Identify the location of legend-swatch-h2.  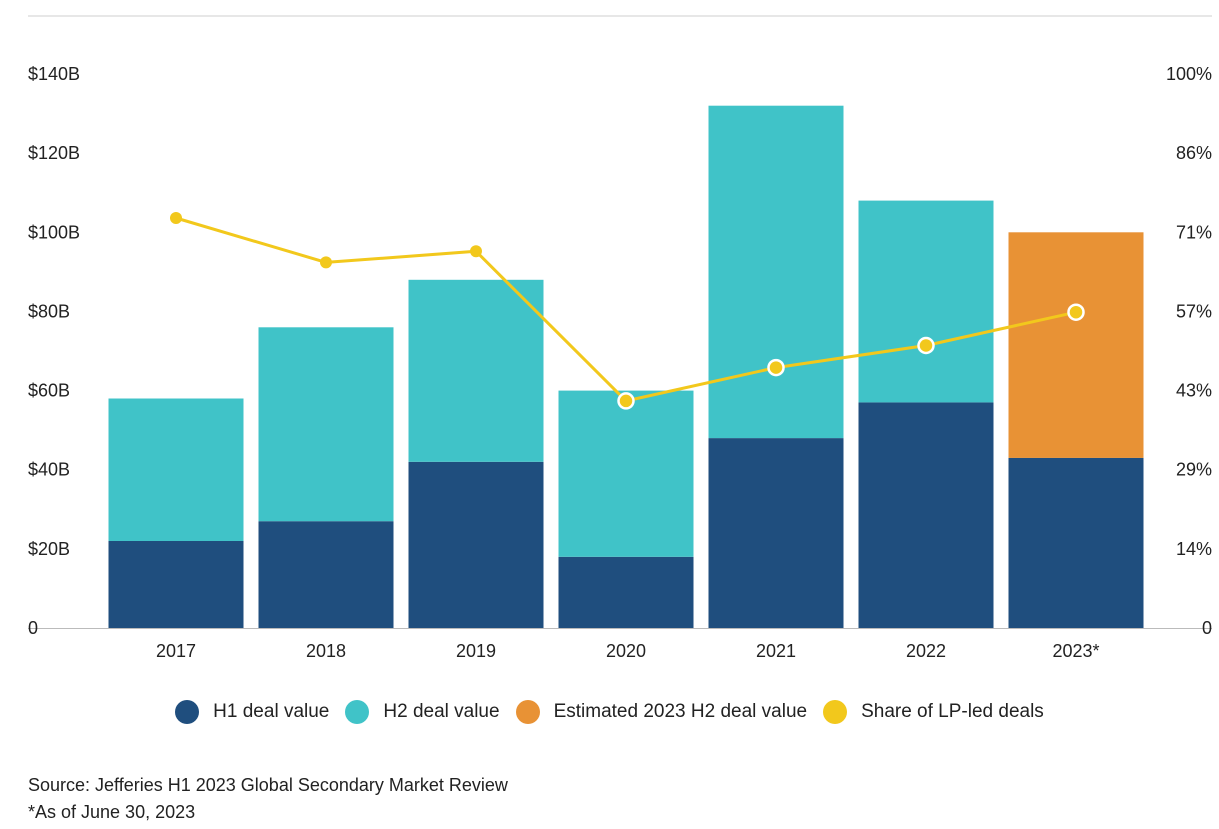
(357, 712).